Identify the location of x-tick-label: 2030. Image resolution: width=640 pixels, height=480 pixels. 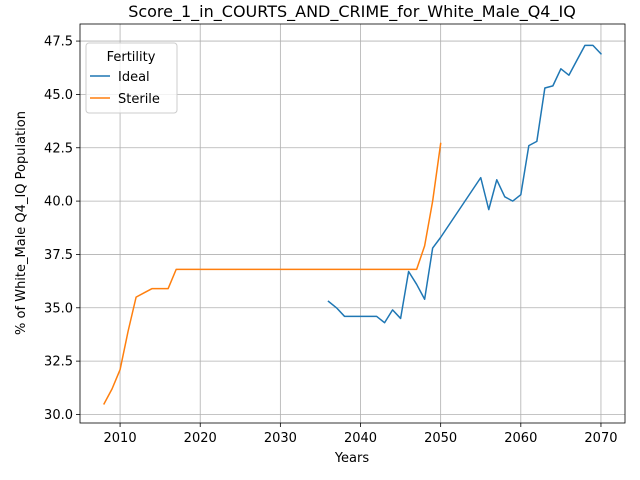
(280, 438).